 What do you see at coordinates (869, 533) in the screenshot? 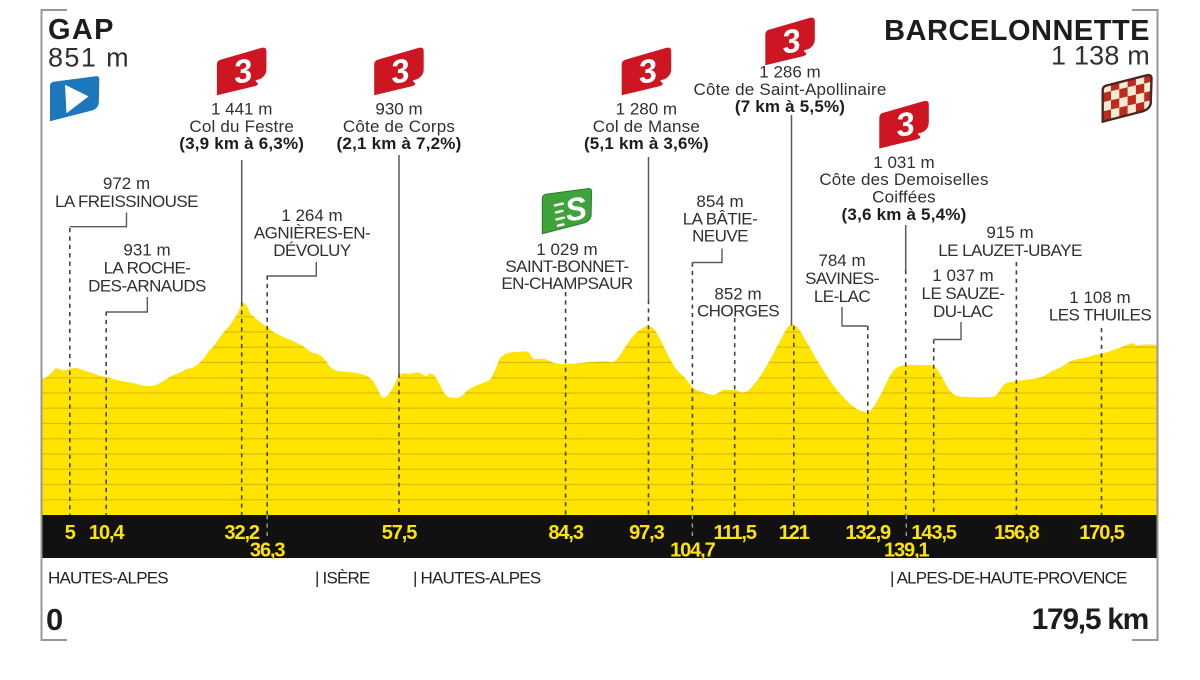
I see `svg-text: 132,9` at bounding box center [869, 533].